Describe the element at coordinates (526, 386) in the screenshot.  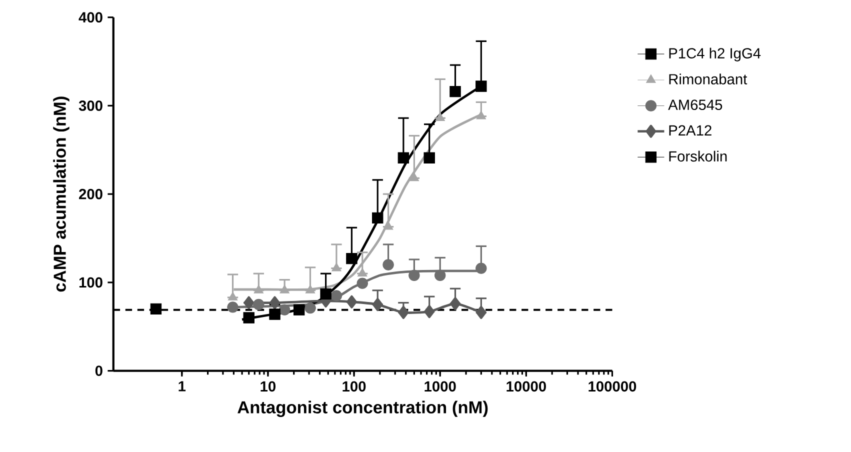
I see `x-tick-label: 10000` at that location.